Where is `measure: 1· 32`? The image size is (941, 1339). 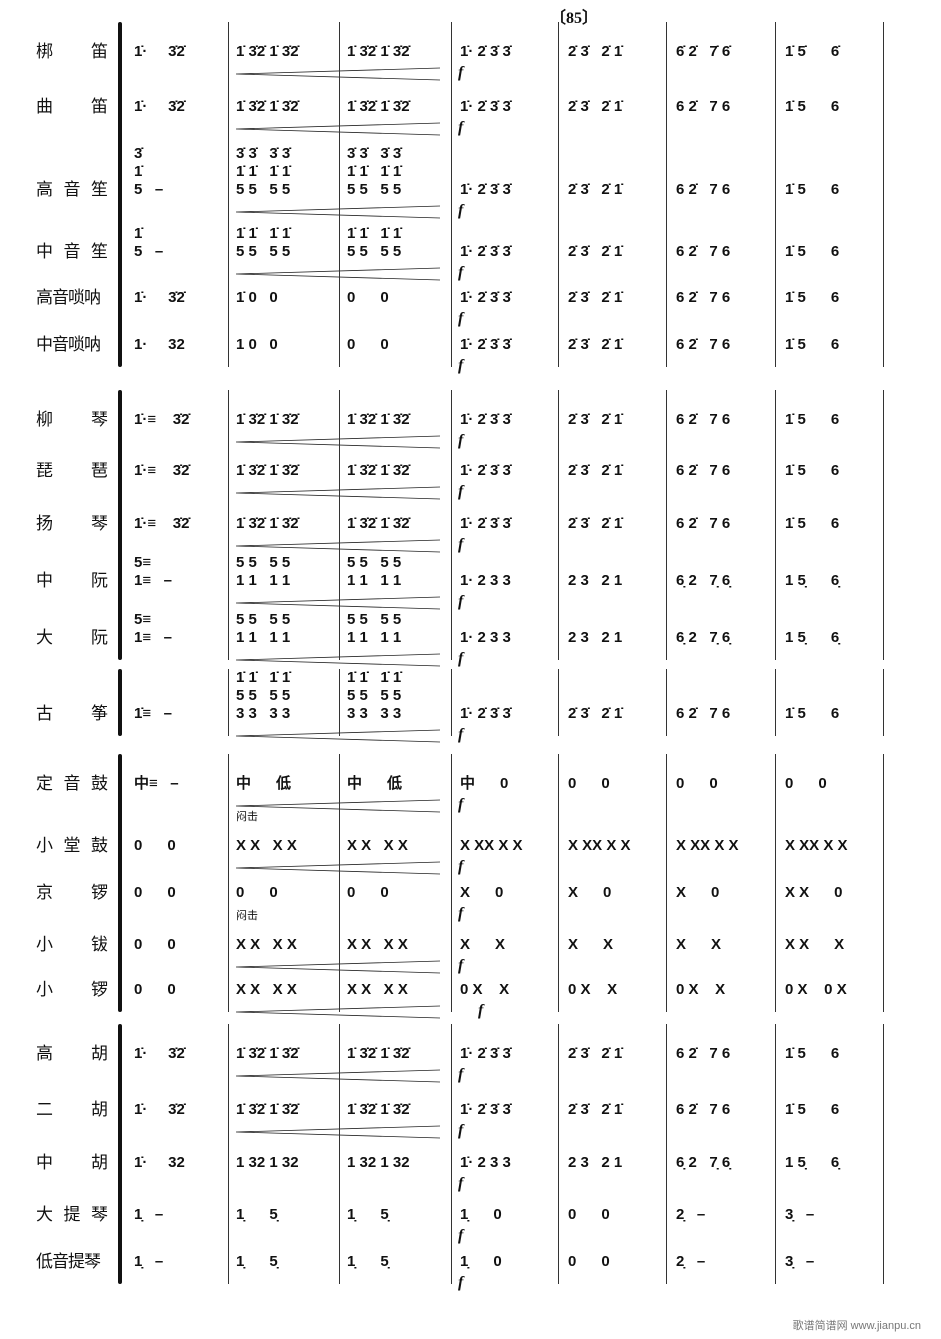
measure: 1· 32 is located at coordinates (159, 344).